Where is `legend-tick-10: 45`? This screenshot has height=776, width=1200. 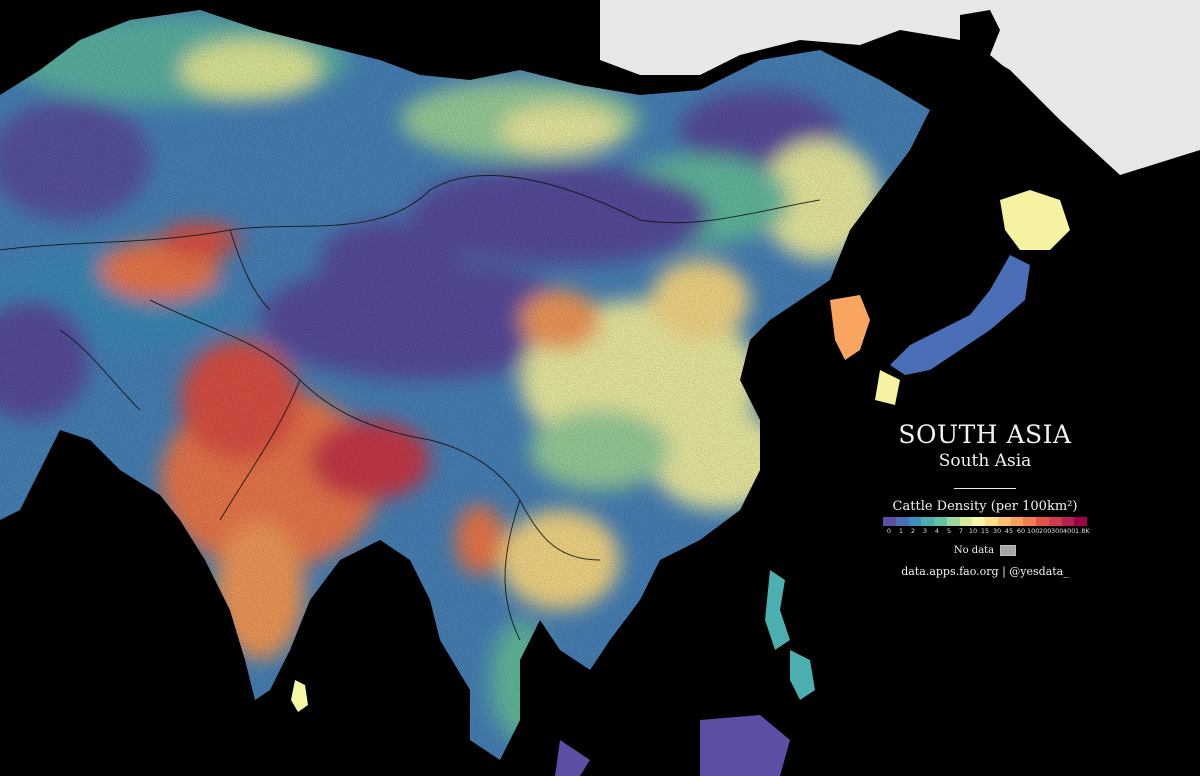
legend-tick-10: 45 is located at coordinates (1009, 531).